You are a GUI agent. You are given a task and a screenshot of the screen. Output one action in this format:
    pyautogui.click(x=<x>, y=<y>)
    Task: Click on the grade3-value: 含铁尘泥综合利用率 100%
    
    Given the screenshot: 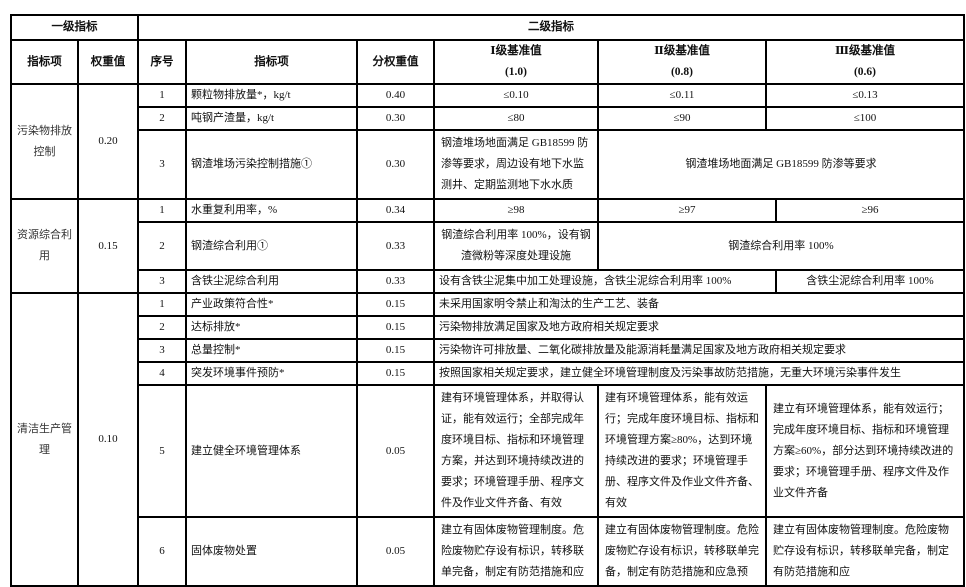 What is the action you would take?
    pyautogui.click(x=870, y=281)
    